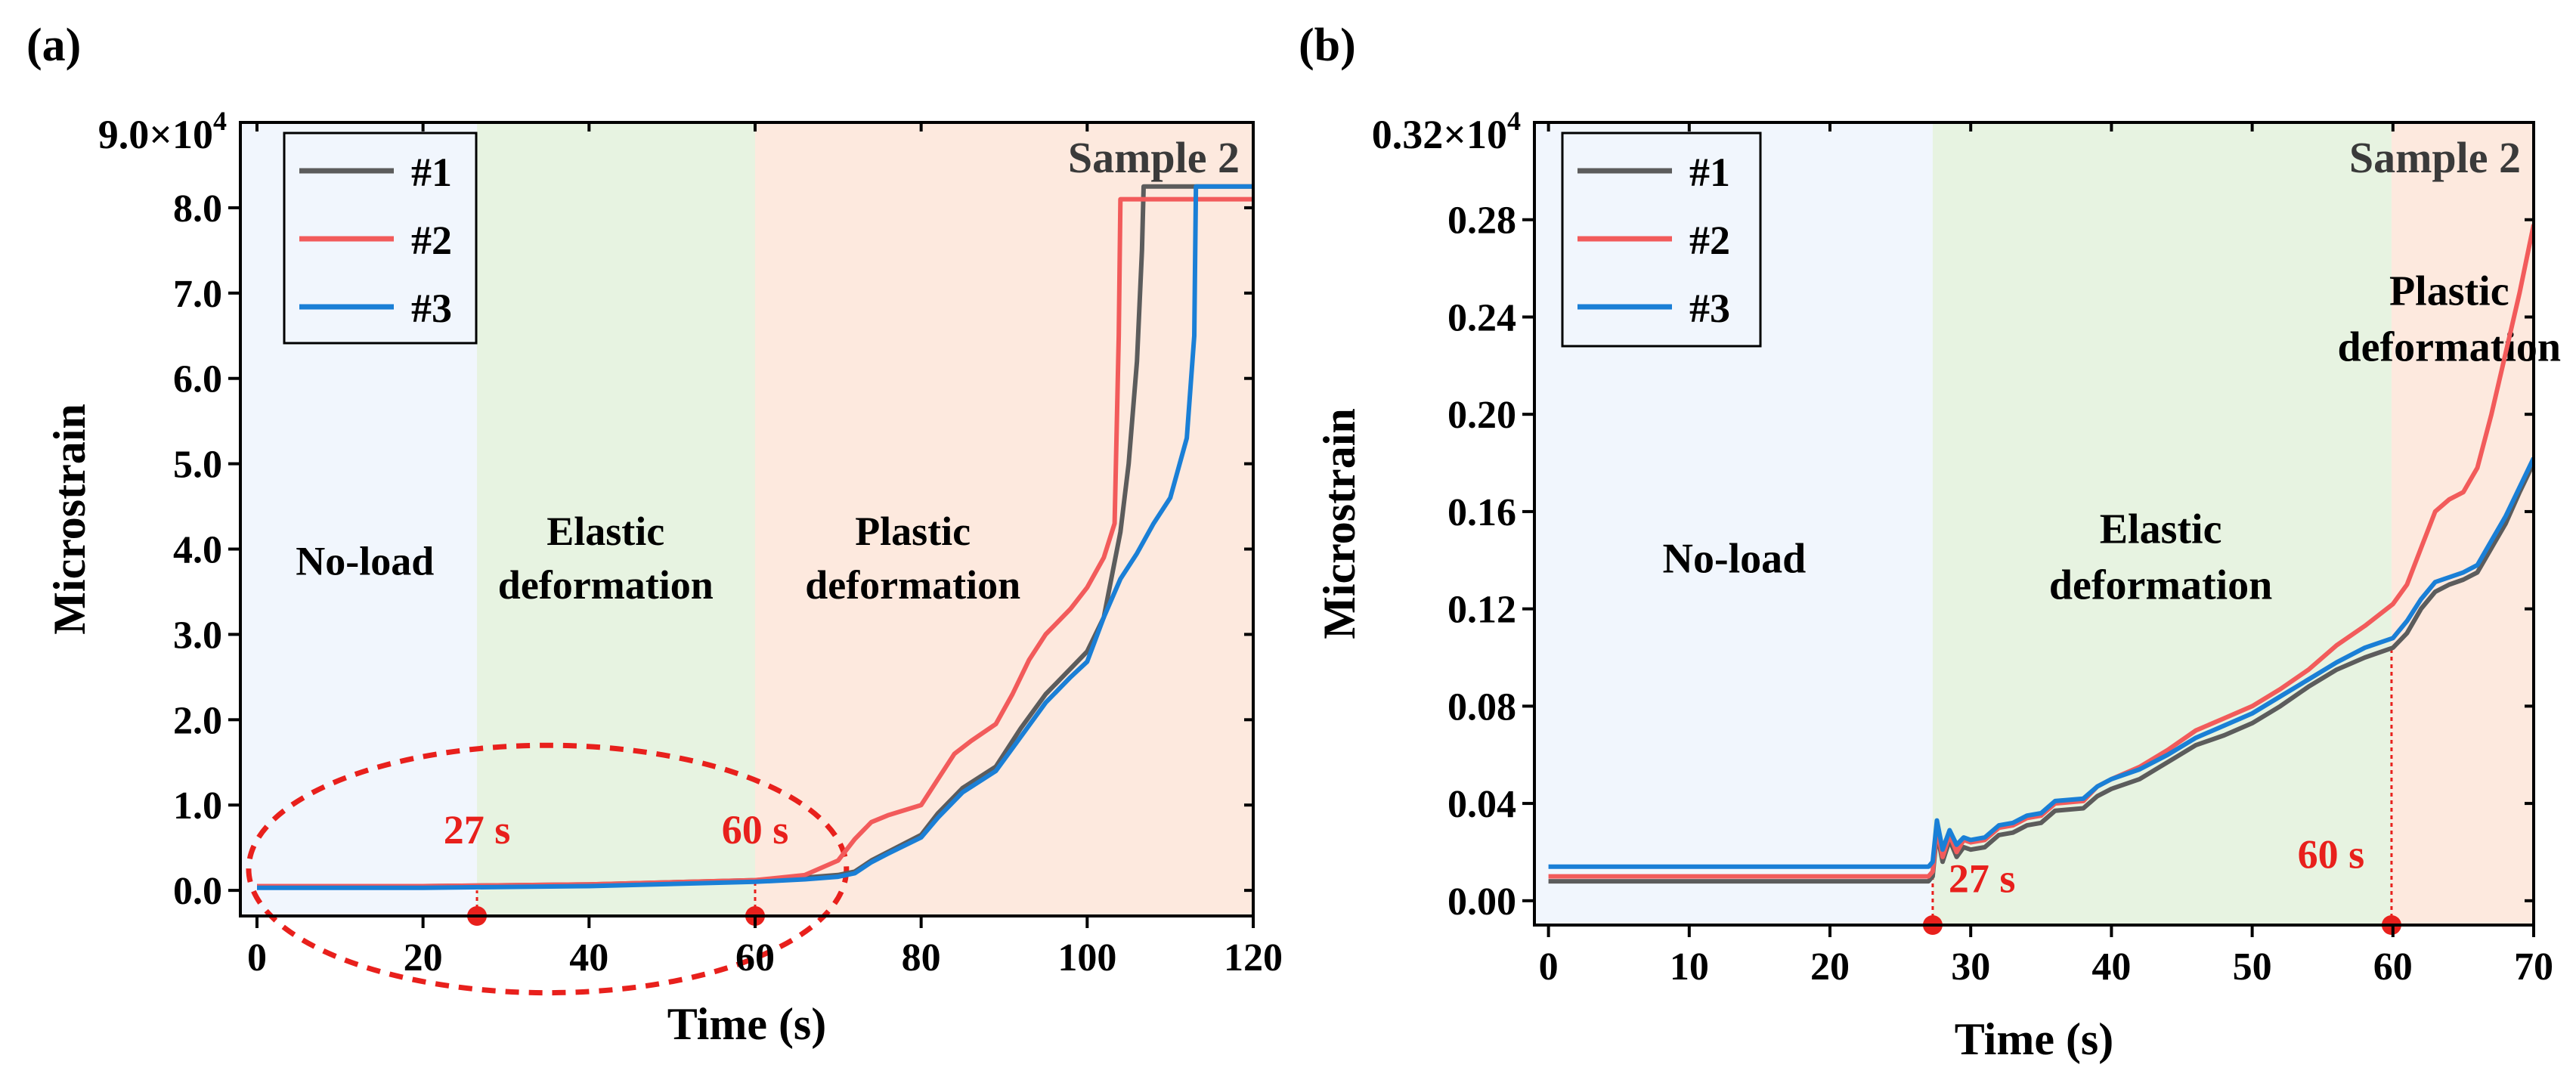 The width and height of the screenshot is (2576, 1083). Describe the element at coordinates (1481, 415) in the screenshot. I see `y-tick-label: 0.20` at that location.